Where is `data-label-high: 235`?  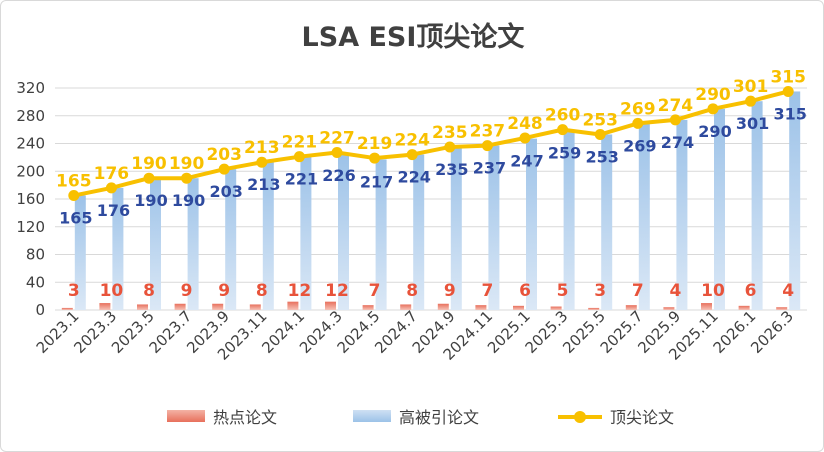 data-label-high: 235 is located at coordinates (451, 169).